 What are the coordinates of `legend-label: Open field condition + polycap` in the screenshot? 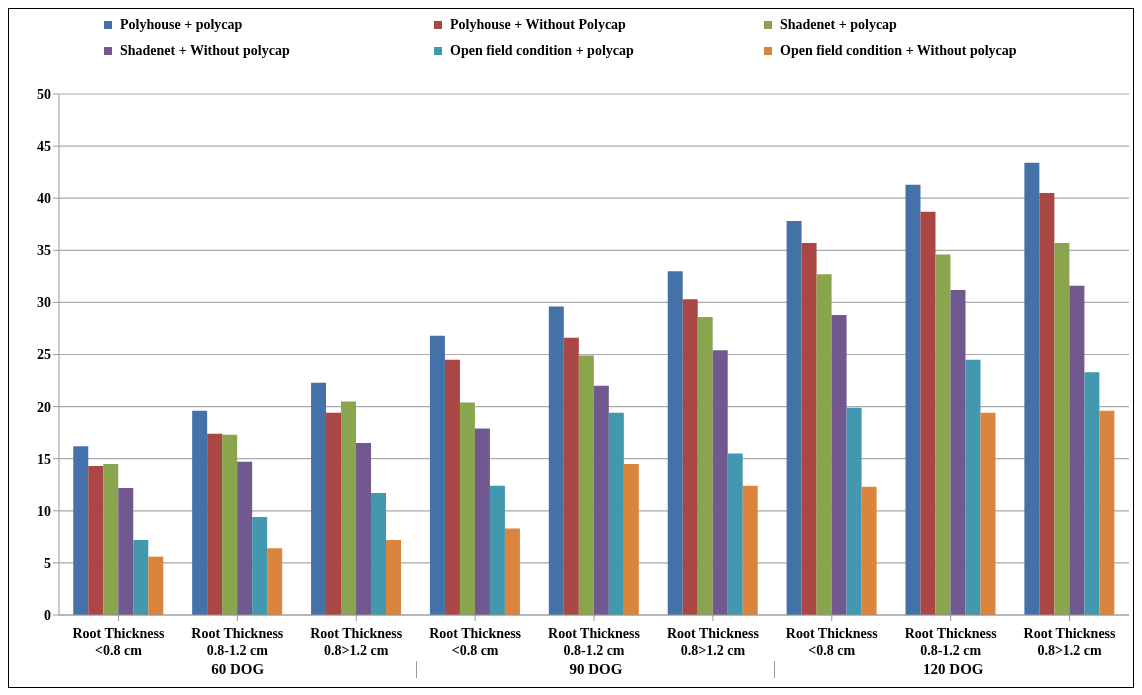 It's located at (542, 51).